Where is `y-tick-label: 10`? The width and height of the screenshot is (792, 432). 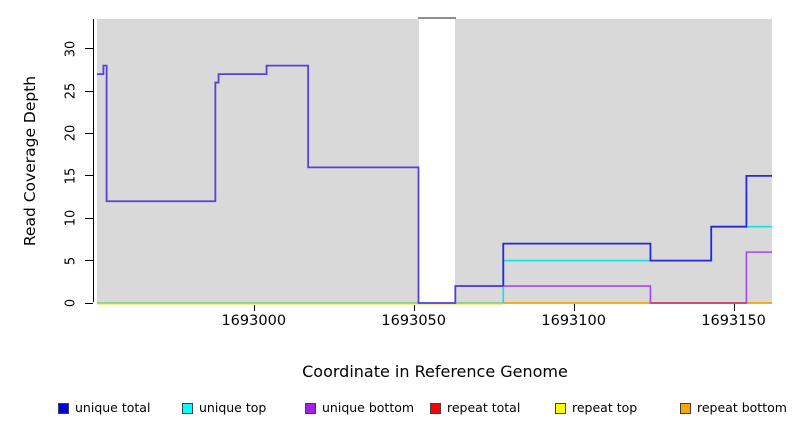
y-tick-label: 10 is located at coordinates (71, 218).